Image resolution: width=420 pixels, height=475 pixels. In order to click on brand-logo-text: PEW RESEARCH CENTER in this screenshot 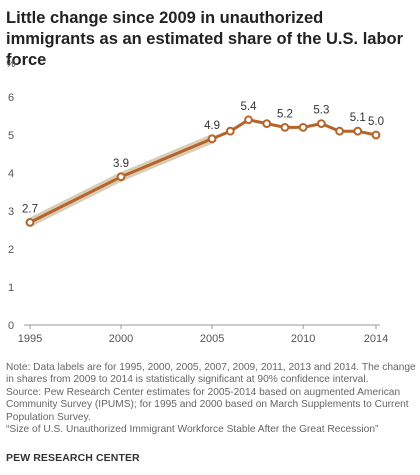, I will do `click(73, 458)`.